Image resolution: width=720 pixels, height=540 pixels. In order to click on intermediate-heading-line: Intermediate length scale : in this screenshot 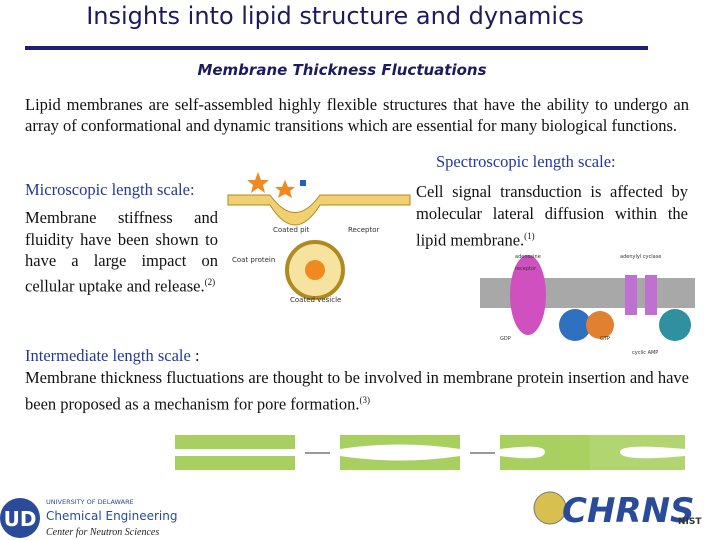, I will do `click(112, 356)`.